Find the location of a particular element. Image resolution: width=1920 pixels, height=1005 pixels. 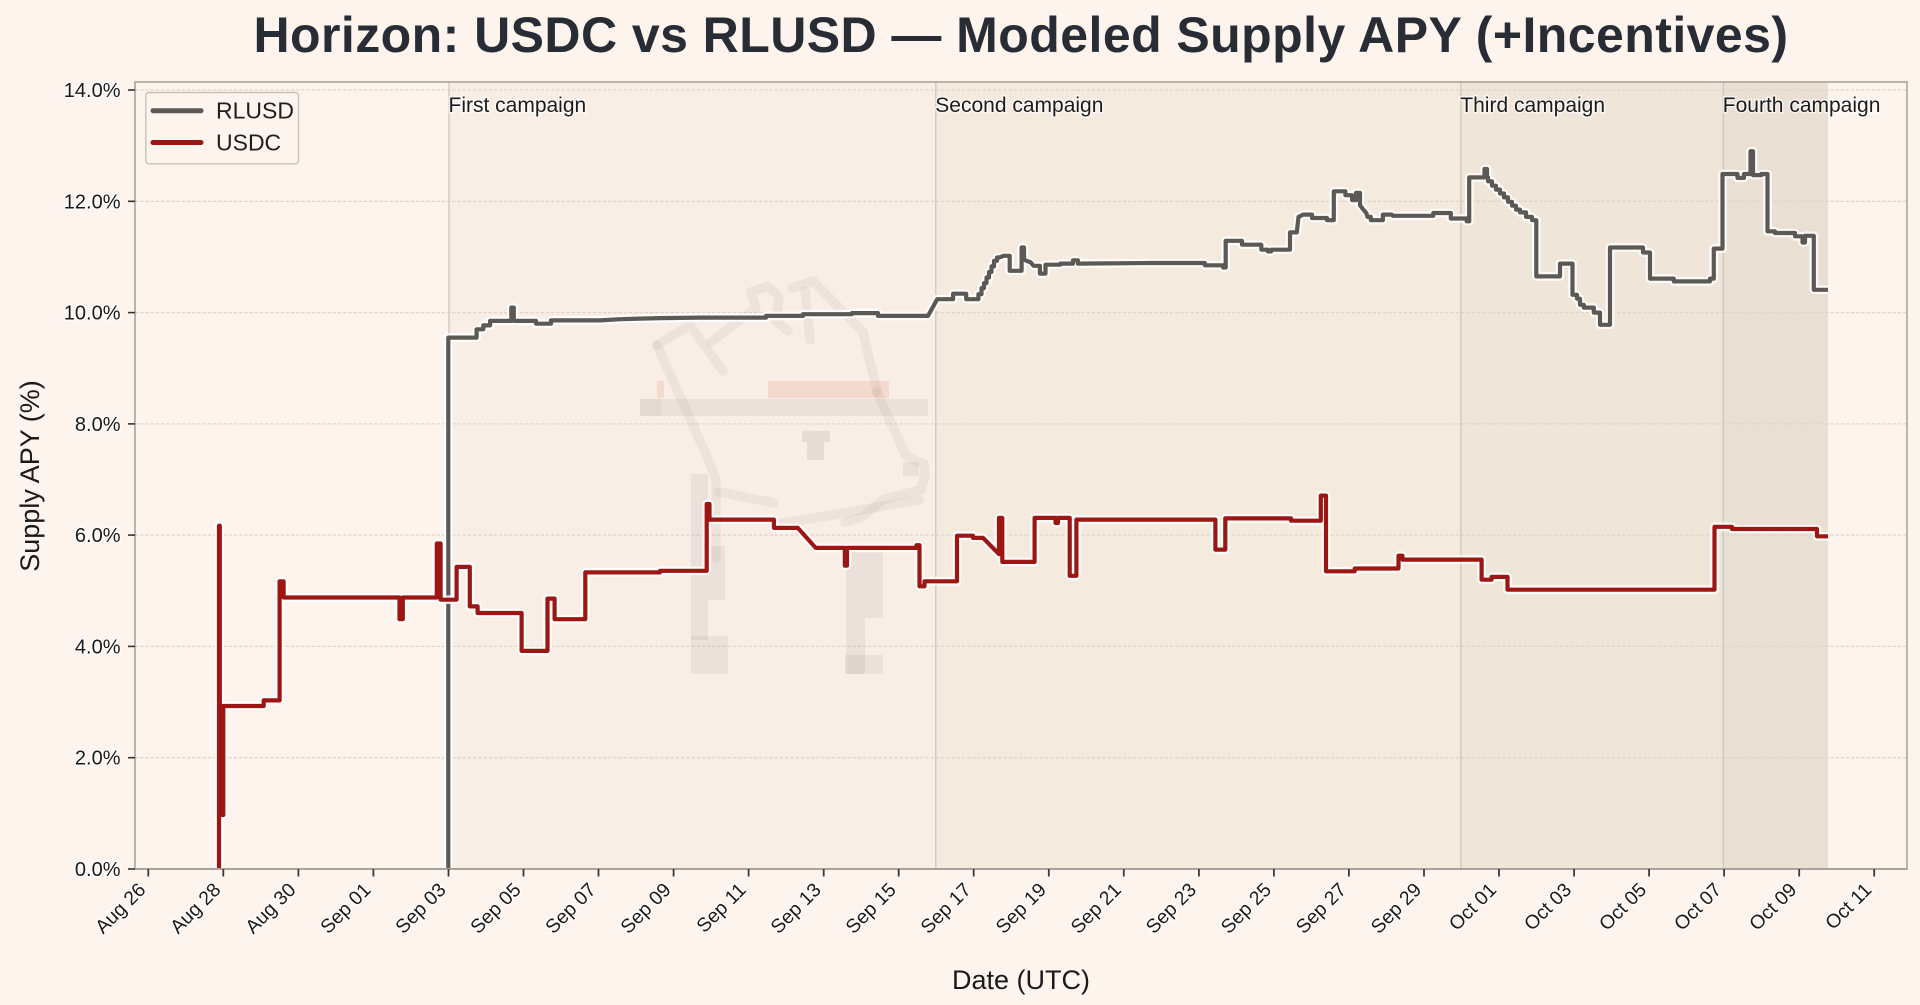

svg-text: 4.0% is located at coordinates (98, 647).